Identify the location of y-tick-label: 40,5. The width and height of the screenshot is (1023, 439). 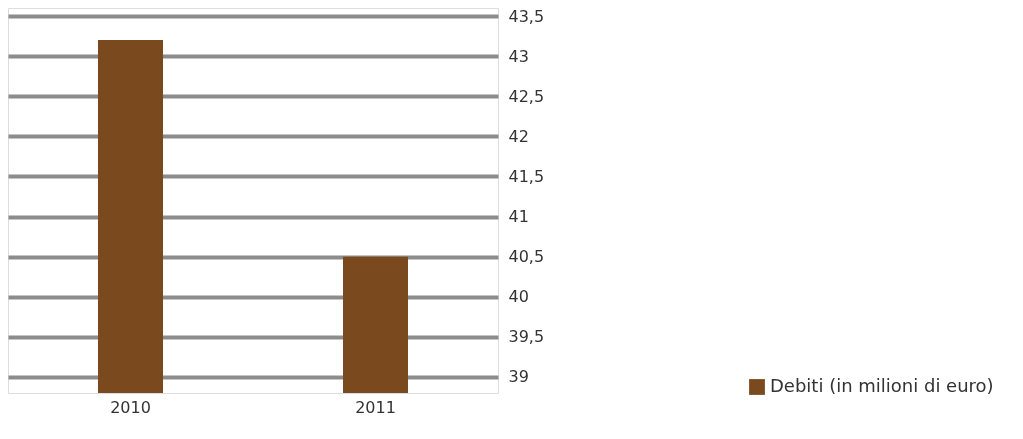
(526, 257).